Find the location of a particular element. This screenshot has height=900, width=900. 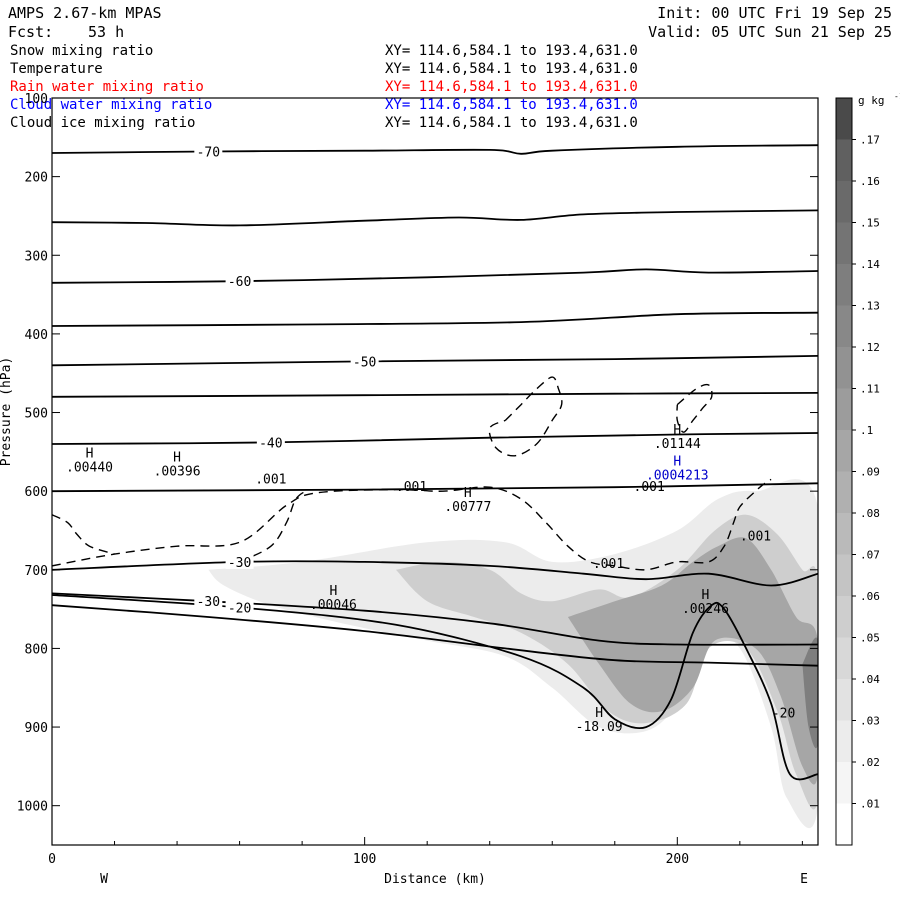

field-name: Rain water mixing ratio is located at coordinates (107, 87).